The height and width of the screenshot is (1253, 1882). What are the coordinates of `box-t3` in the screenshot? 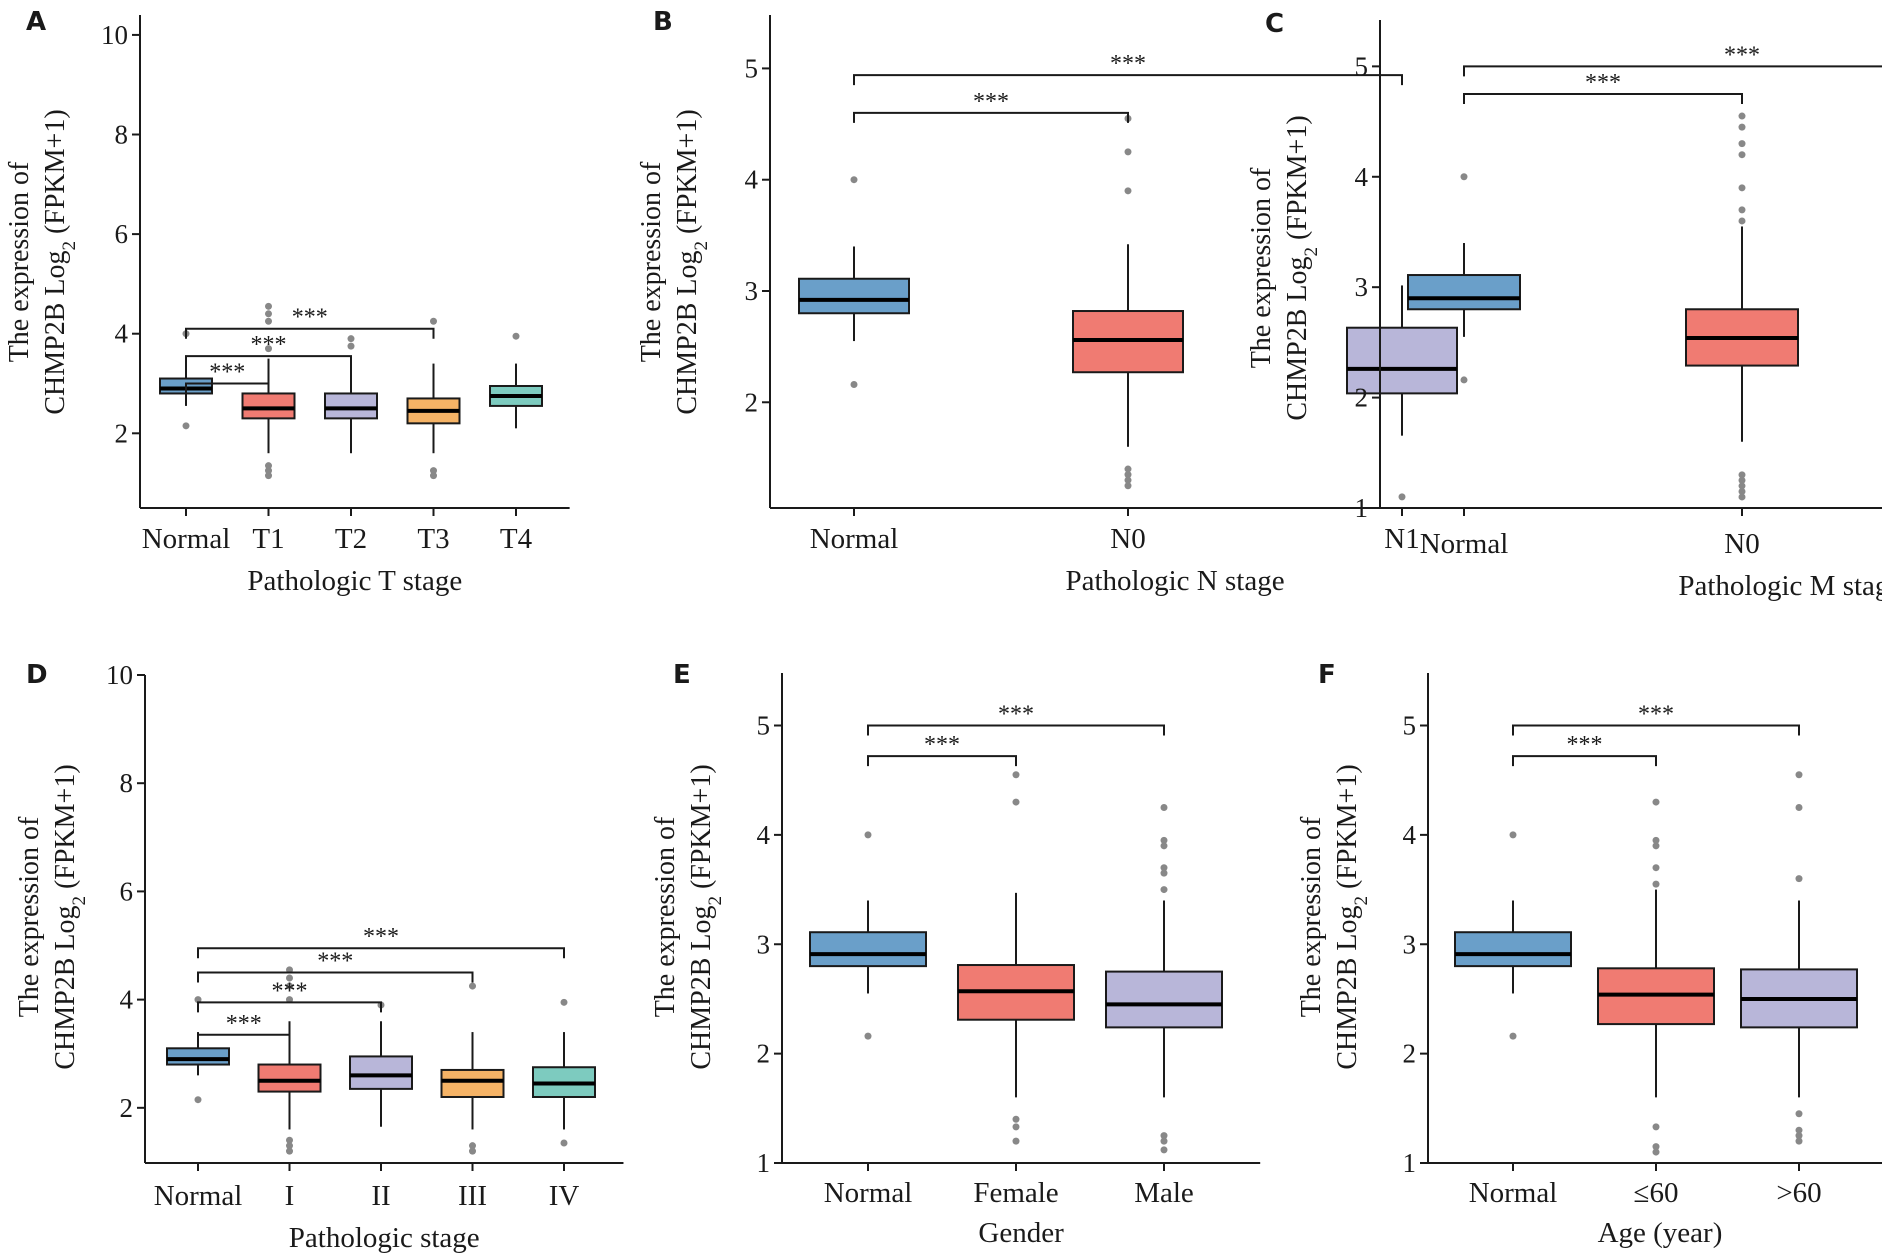 It's located at (433, 398).